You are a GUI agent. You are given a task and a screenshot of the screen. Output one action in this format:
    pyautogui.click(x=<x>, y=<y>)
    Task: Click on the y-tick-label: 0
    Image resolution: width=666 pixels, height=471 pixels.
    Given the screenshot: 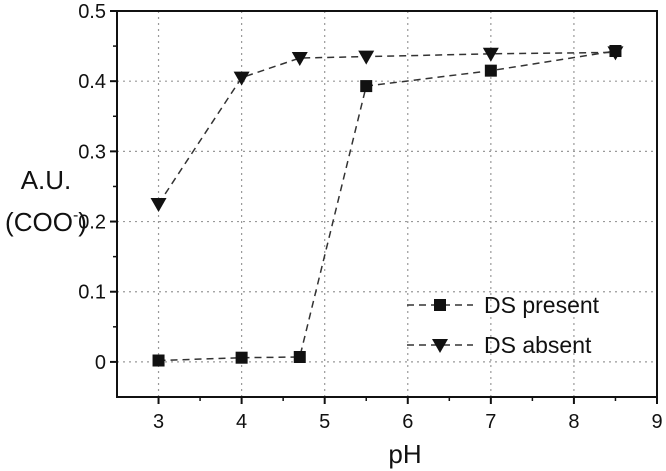 What is the action you would take?
    pyautogui.click(x=100, y=363)
    